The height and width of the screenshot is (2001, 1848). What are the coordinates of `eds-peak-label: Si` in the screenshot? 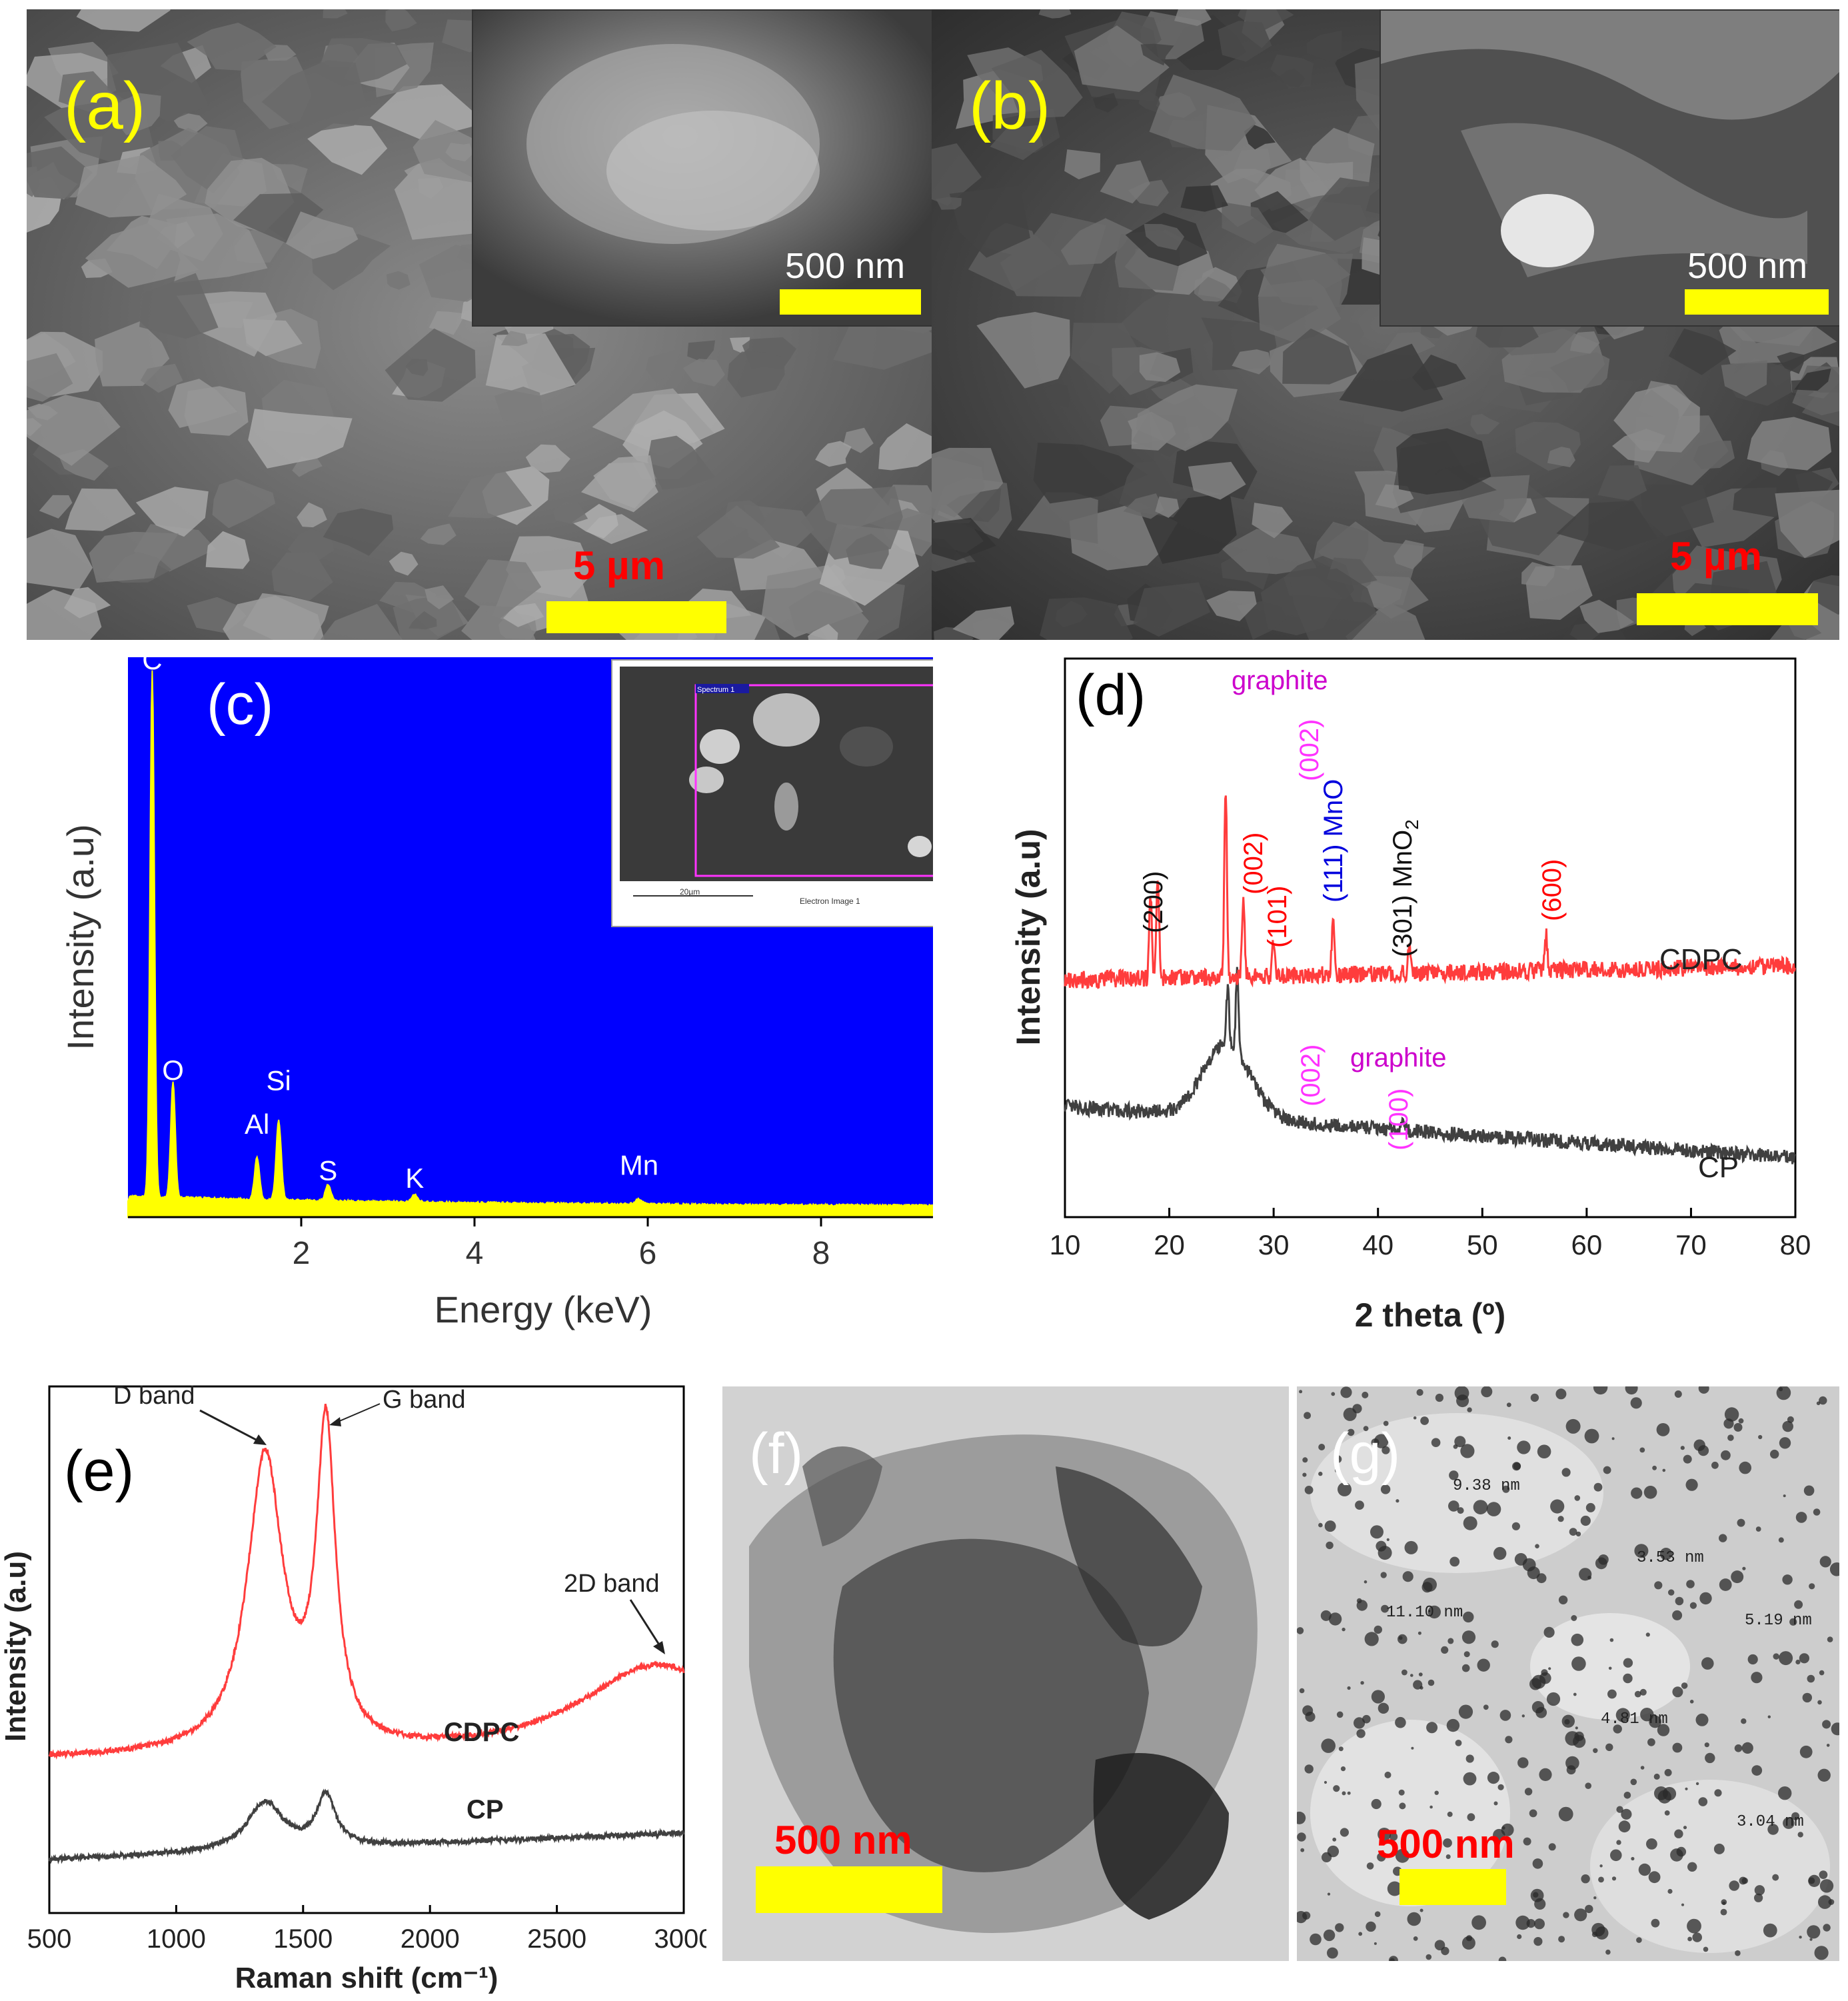 It's located at (279, 1080).